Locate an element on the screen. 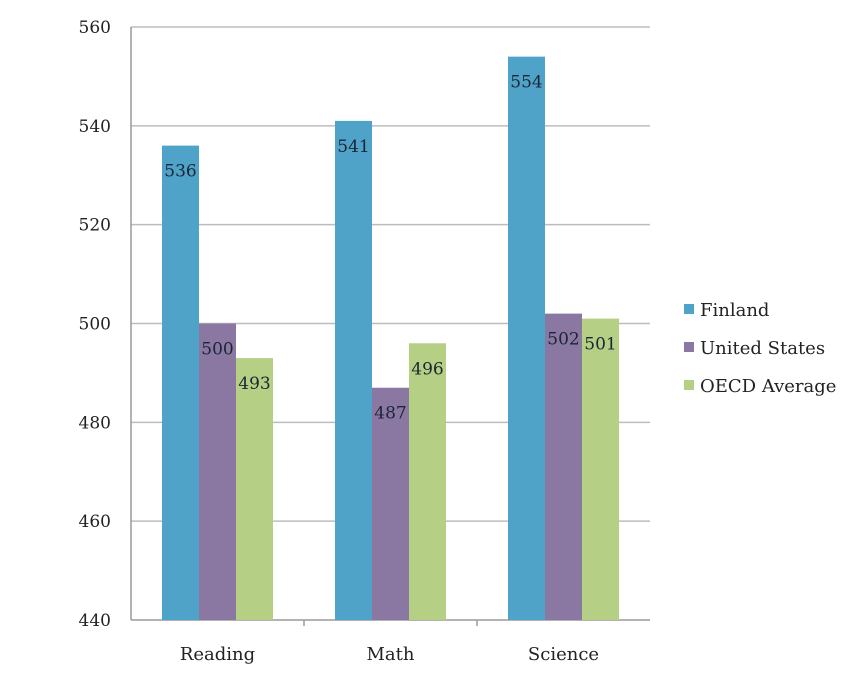 This screenshot has width=863, height=676. legend: Finland United States OECD Average is located at coordinates (760, 348).